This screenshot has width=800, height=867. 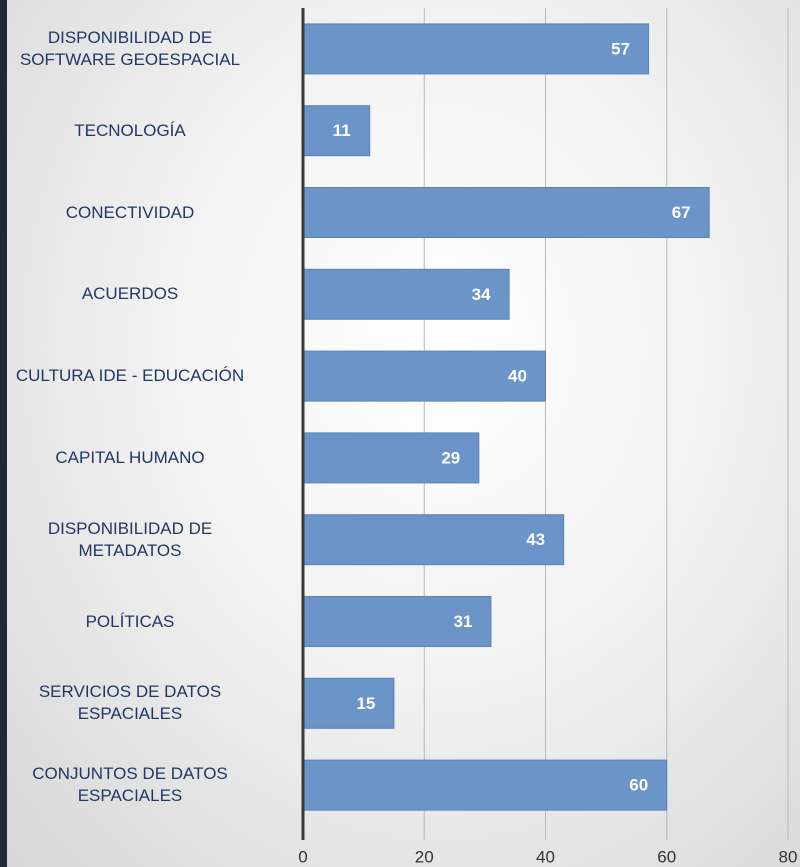 I want to click on category-label: CONECTIVIDAD, so click(x=130, y=212).